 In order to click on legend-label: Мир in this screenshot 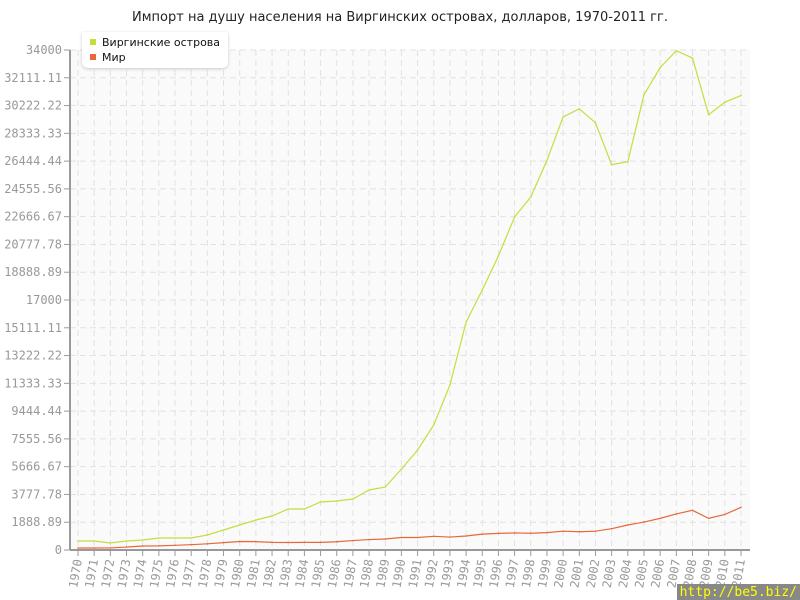, I will do `click(114, 57)`.